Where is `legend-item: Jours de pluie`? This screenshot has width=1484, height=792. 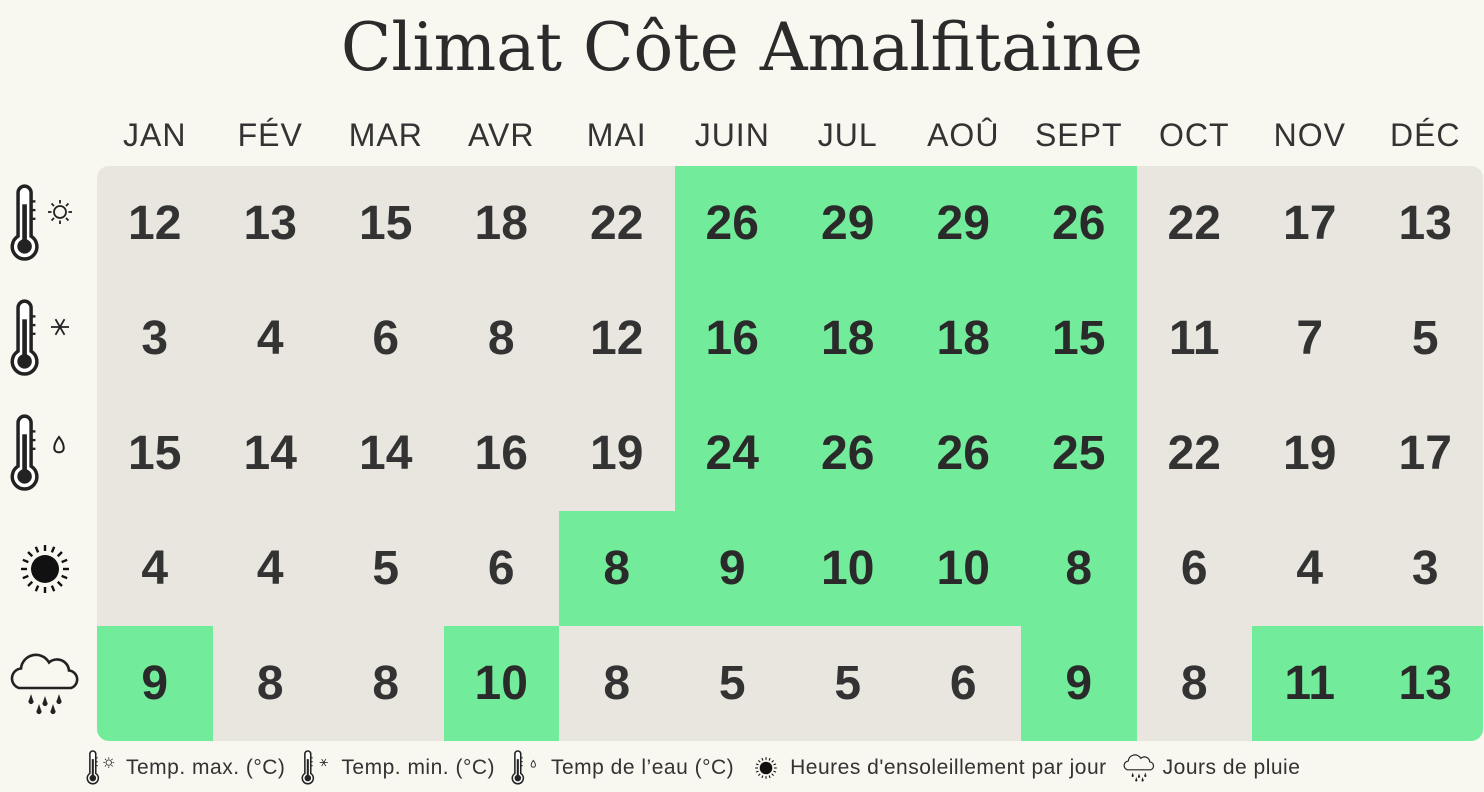 legend-item: Jours de pluie is located at coordinates (1211, 768).